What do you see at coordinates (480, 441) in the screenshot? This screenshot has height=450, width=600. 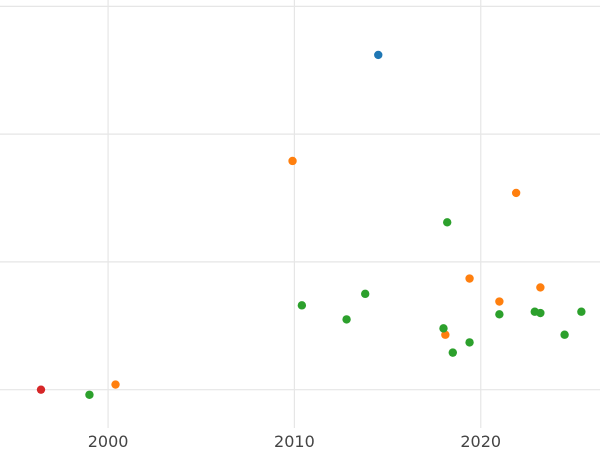 I see `x-tick-label: 2020` at bounding box center [480, 441].